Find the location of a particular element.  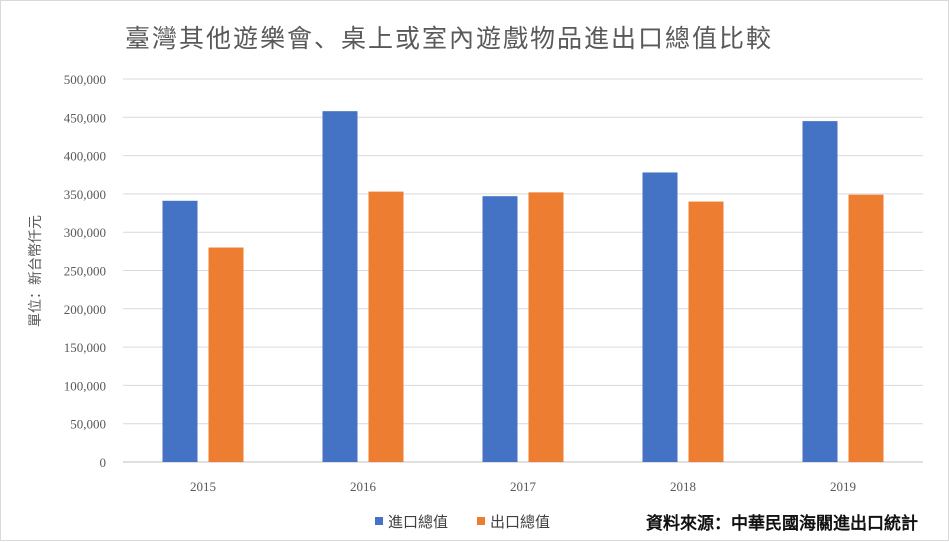

y-tick-label: 0 is located at coordinates (103, 462).